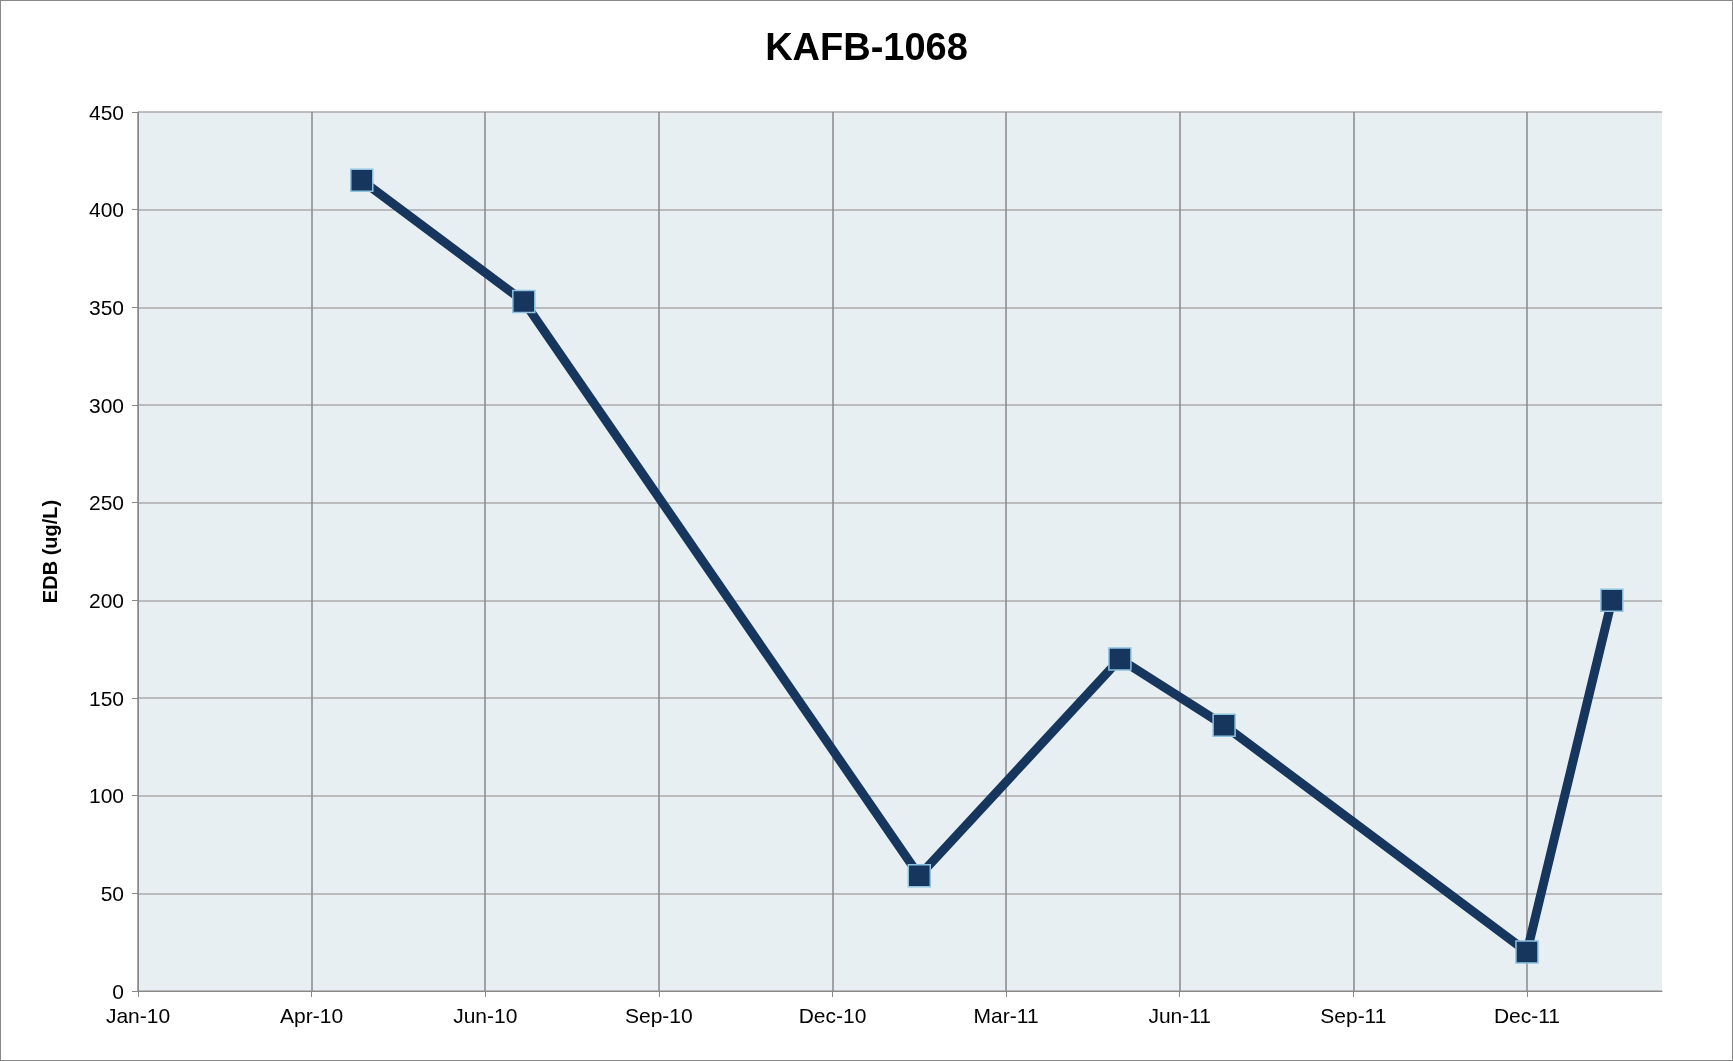  What do you see at coordinates (106, 405) in the screenshot?
I see `y-tick-label: 300` at bounding box center [106, 405].